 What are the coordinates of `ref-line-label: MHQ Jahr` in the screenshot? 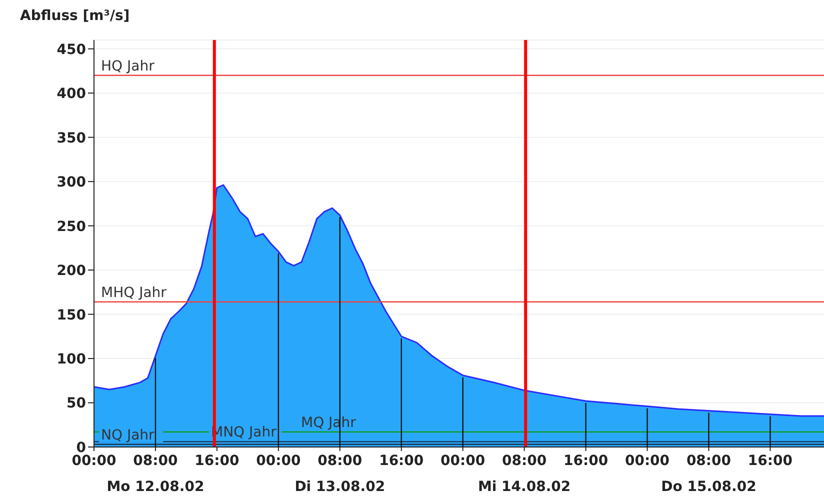 It's located at (134, 292).